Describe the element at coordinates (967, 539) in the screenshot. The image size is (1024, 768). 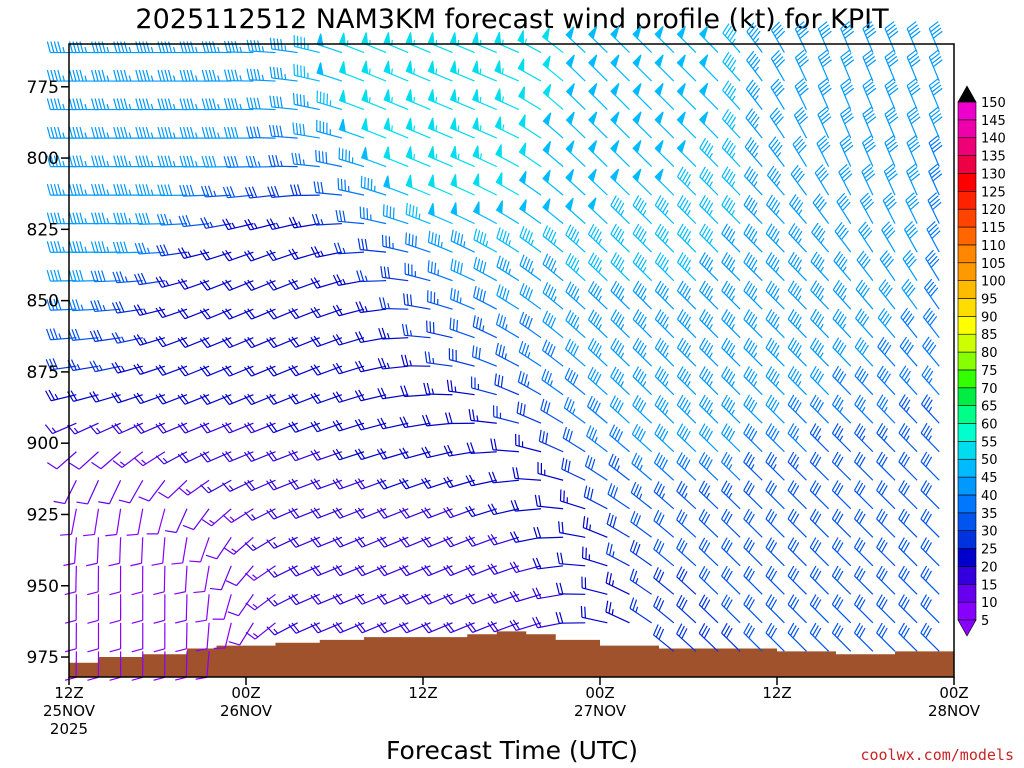
I see `colorbar-swatch` at that location.